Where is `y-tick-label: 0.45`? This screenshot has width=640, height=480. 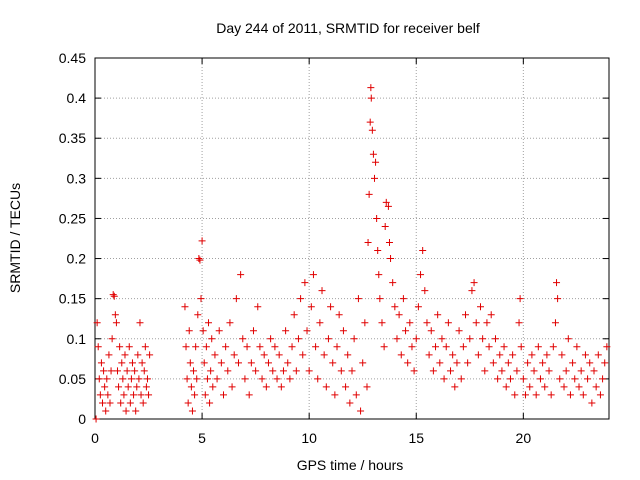
y-tick-label: 0.45 is located at coordinates (72, 58).